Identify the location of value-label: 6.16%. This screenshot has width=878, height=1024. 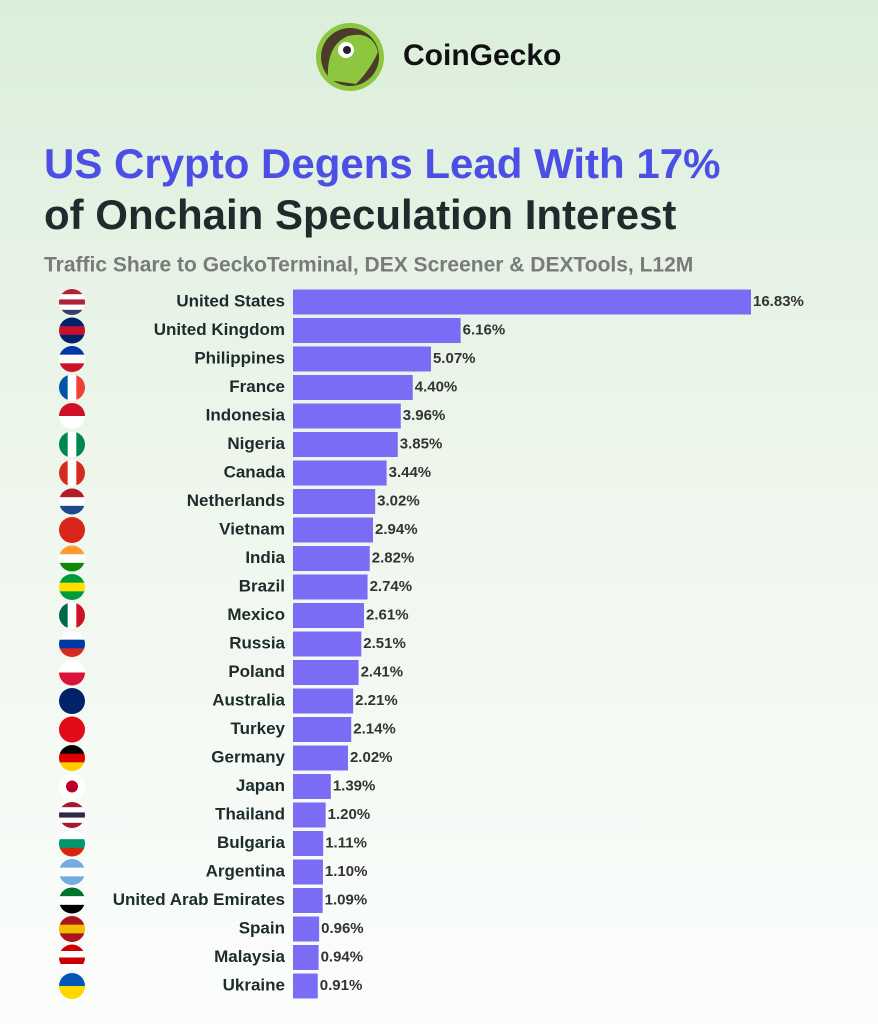
(484, 329).